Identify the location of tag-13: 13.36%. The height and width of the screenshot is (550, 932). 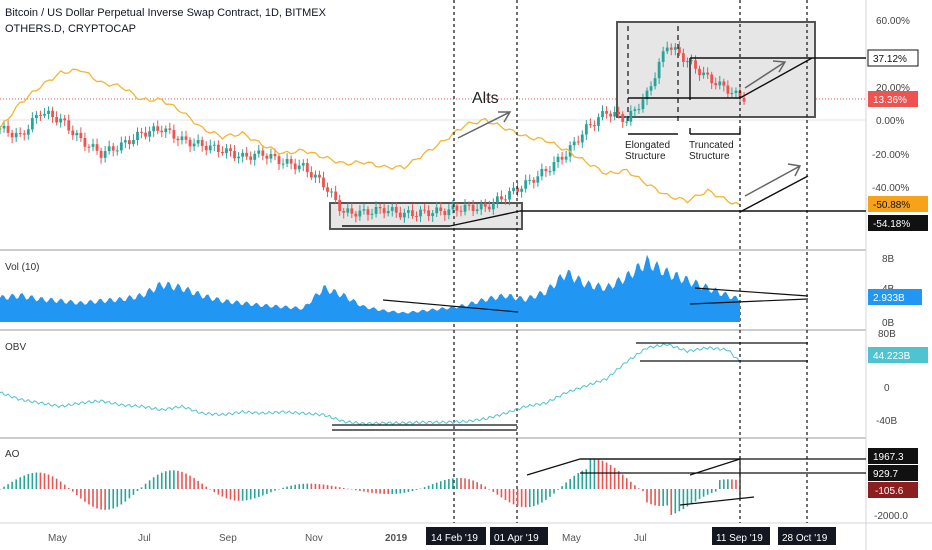
(890, 100).